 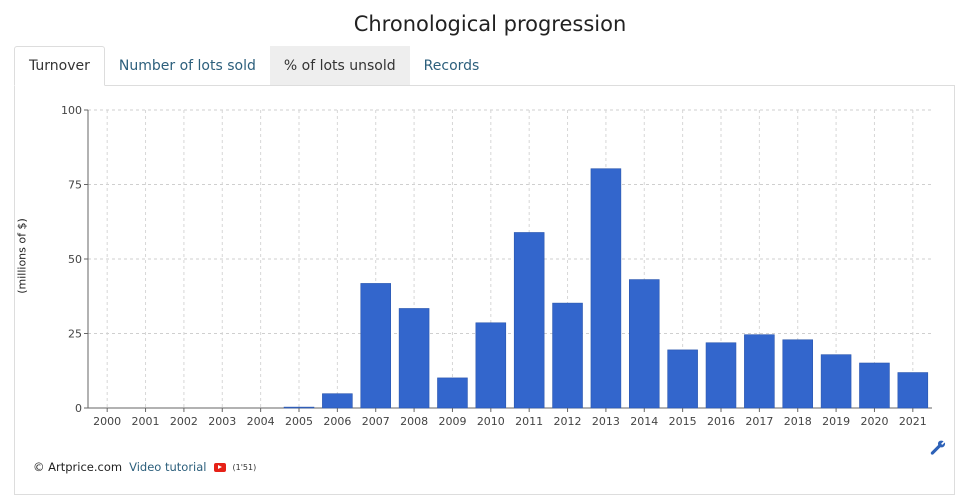 What do you see at coordinates (452, 421) in the screenshot?
I see `x-tick-label: 2009` at bounding box center [452, 421].